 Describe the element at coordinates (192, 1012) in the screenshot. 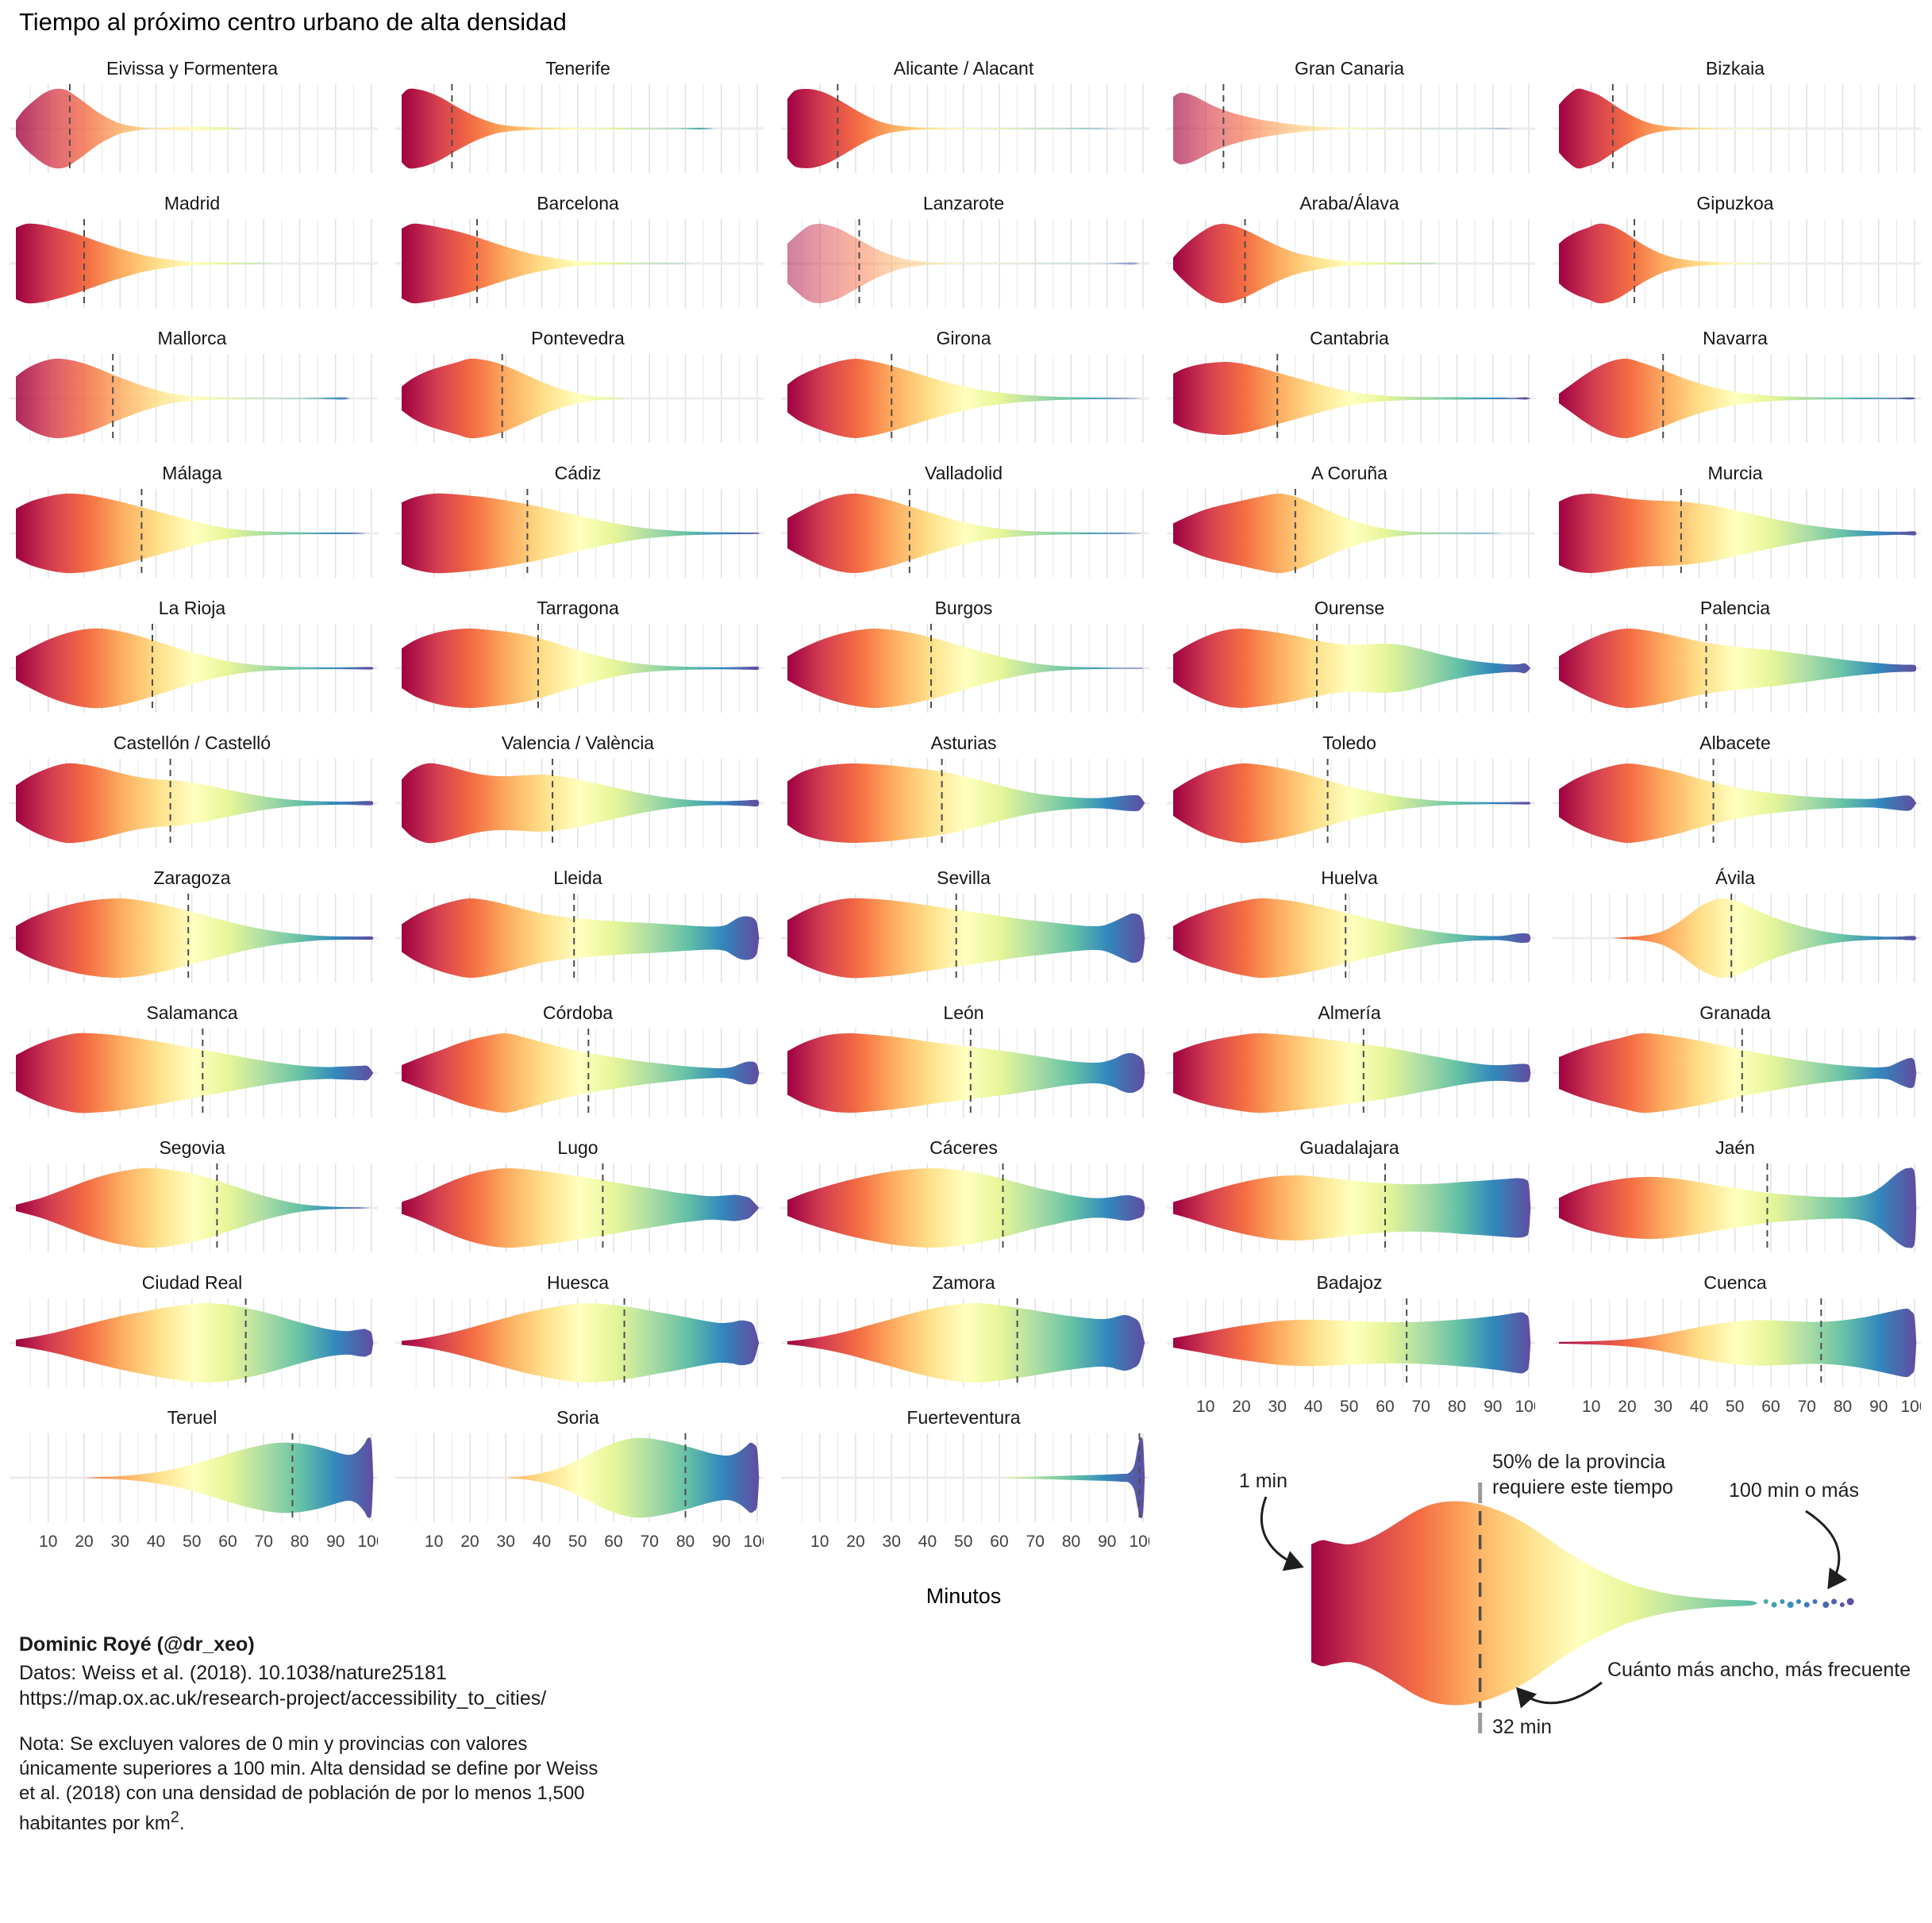

I see `facet-title: Salamanca` at that location.